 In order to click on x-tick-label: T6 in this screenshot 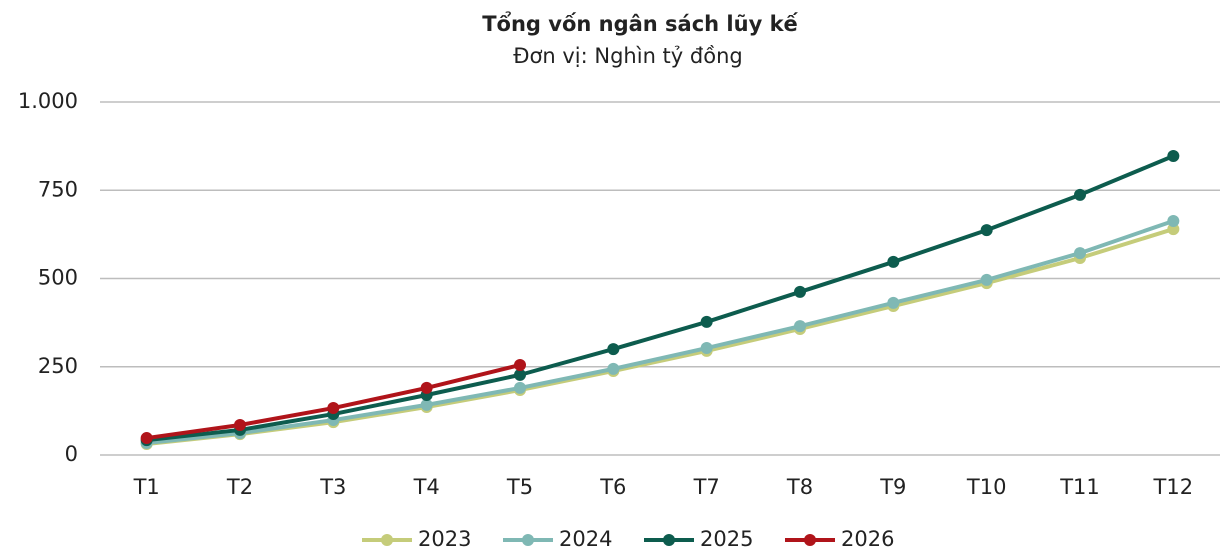, I will do `click(612, 487)`.